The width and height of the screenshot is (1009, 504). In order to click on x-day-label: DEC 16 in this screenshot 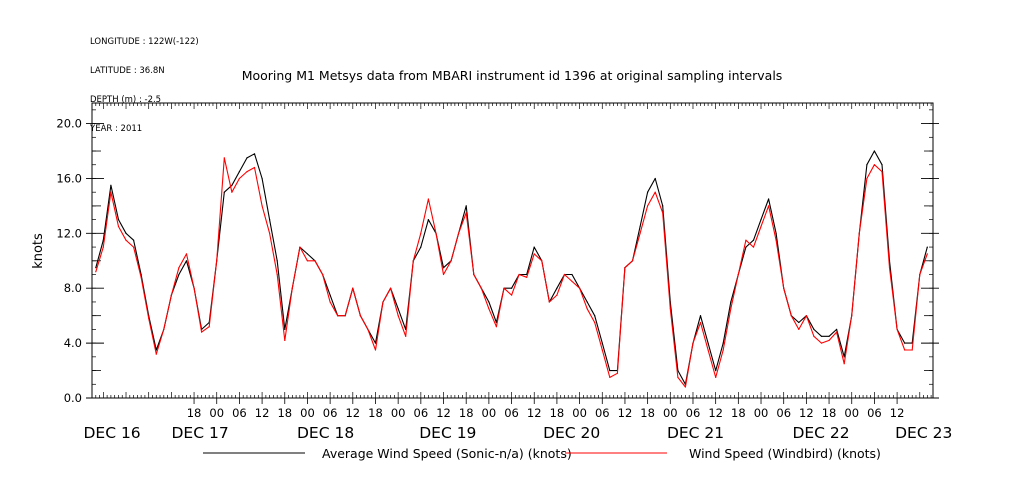, I will do `click(111, 433)`.